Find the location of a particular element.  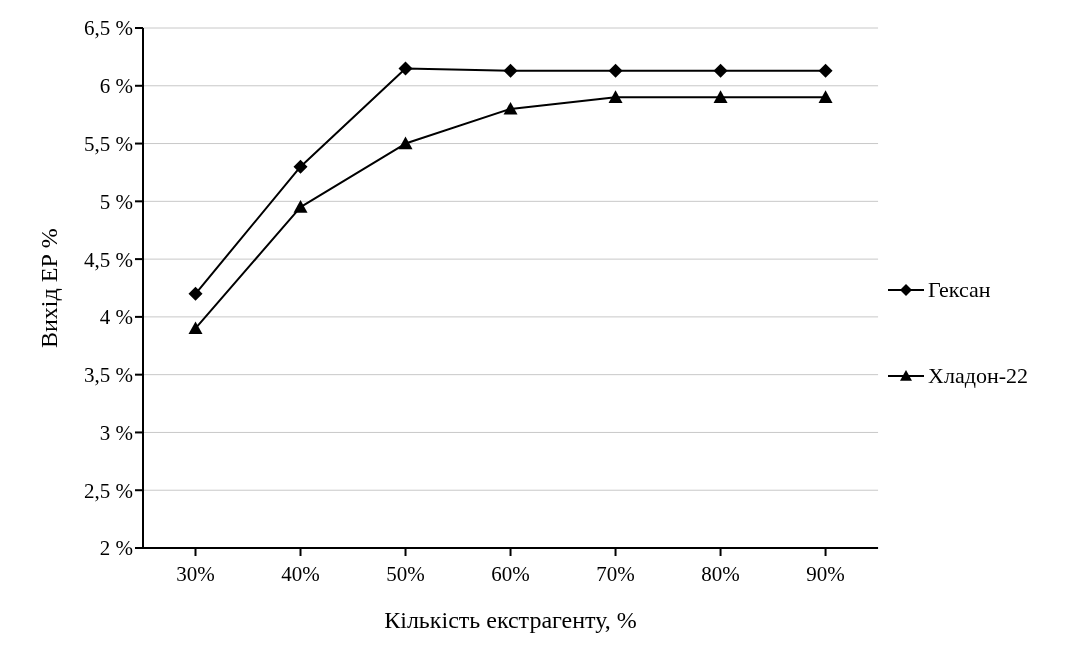

x-tick-label: 70% is located at coordinates (615, 573).